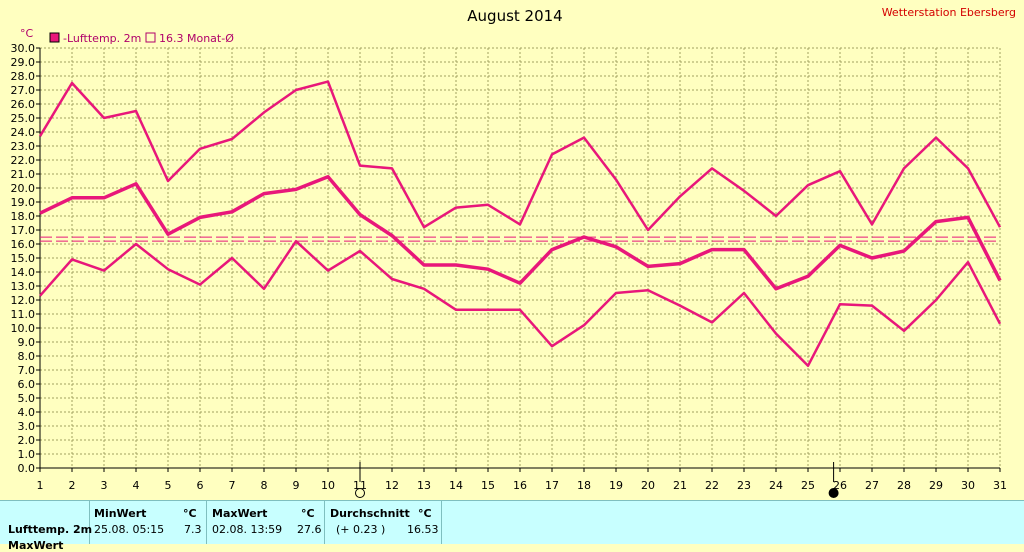 The height and width of the screenshot is (552, 1024). What do you see at coordinates (136, 485) in the screenshot?
I see `x-tick-label: 4` at bounding box center [136, 485].